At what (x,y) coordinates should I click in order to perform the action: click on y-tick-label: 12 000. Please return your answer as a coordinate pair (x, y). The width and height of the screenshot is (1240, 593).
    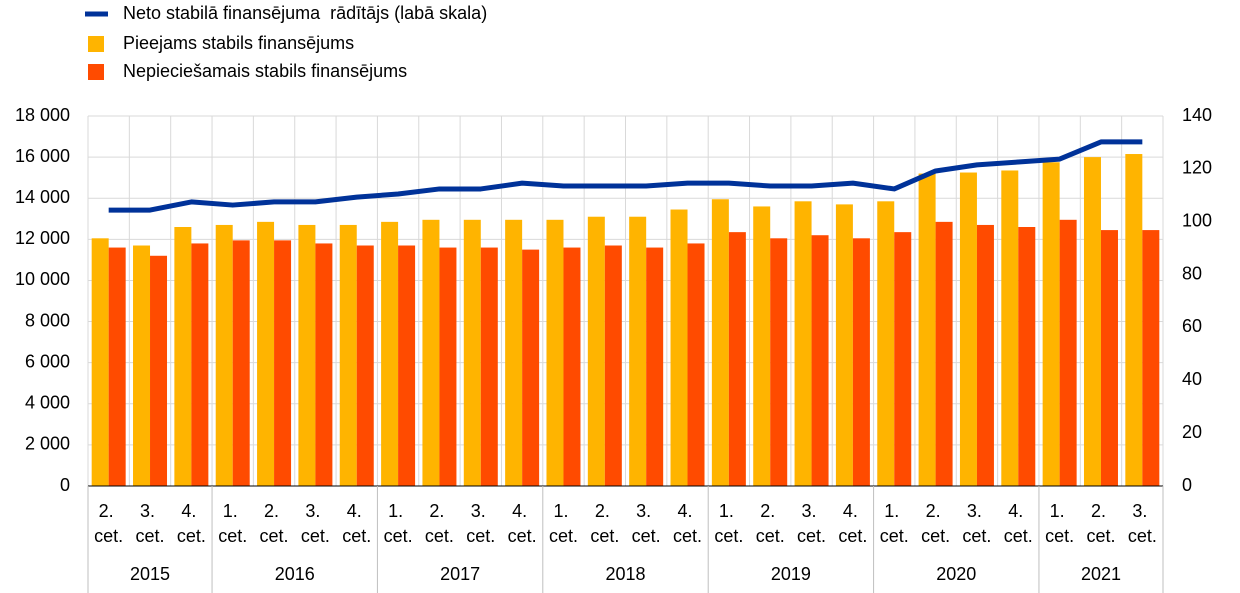
    Looking at the image, I should click on (42, 238).